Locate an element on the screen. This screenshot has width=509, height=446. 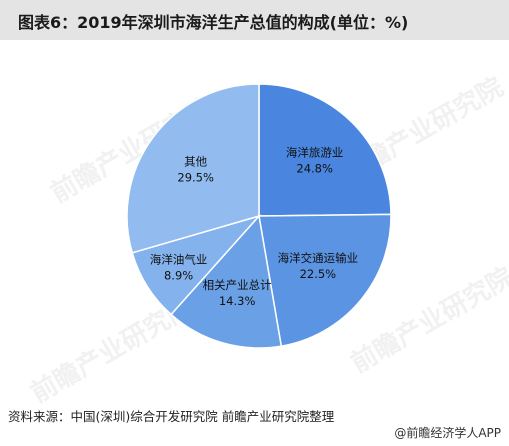
slice-value-label: 24.8% is located at coordinates (314, 169).